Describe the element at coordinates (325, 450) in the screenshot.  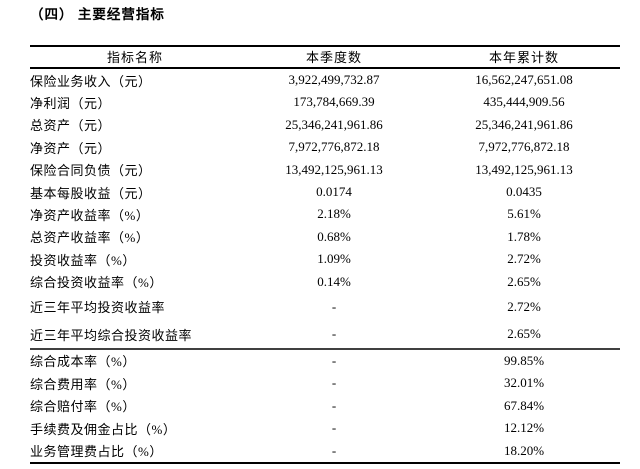
I see `table-row: 业务管理费占比（%） - 18.20%` at that location.